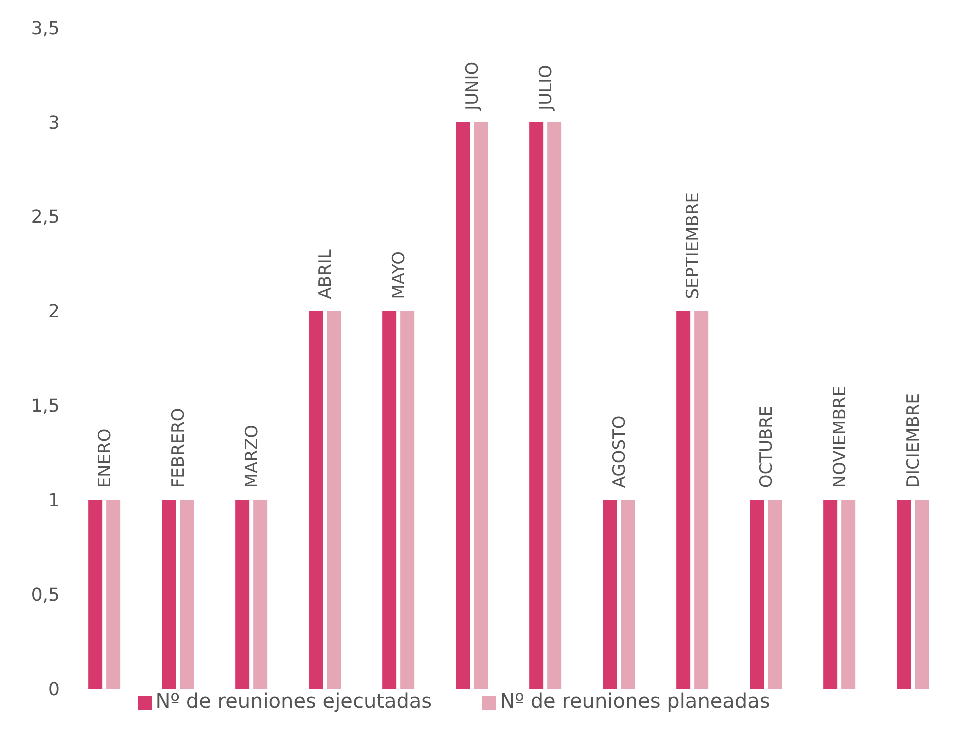  Describe the element at coordinates (294, 701) in the screenshot. I see `legend-label: Nº de reuniones ejecutadas` at that location.